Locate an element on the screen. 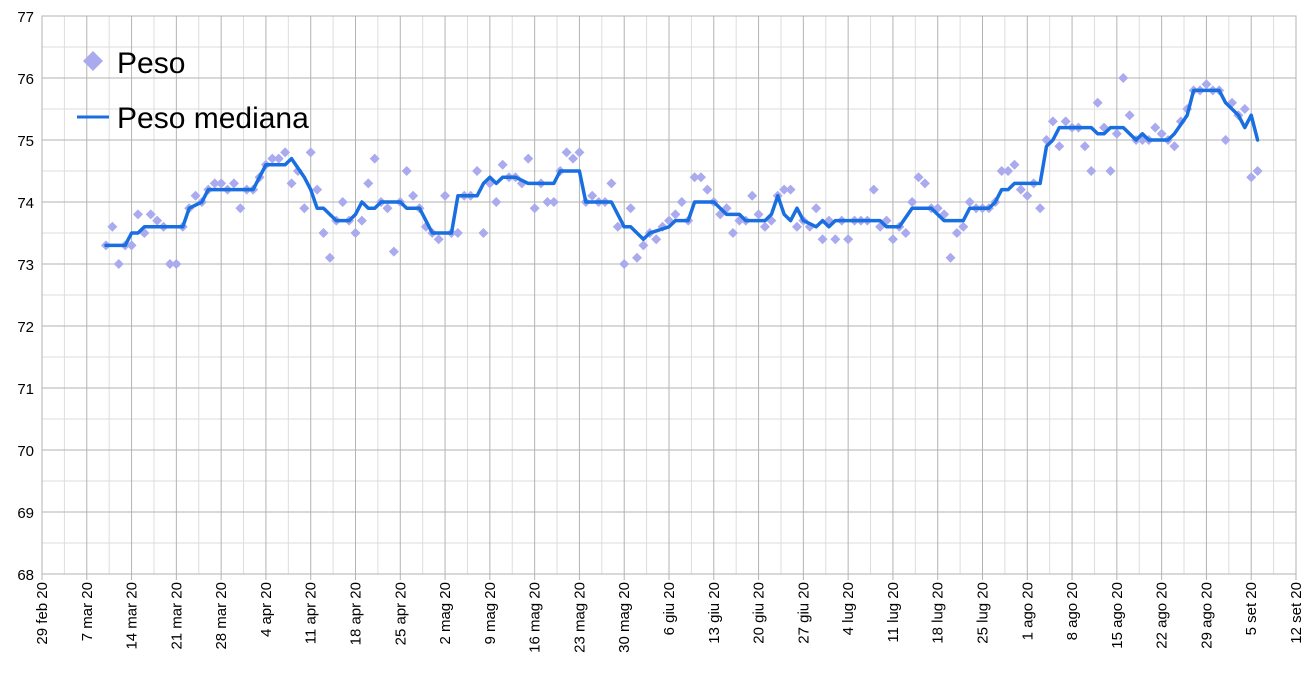 The image size is (1307, 679). x-tick-label: 15 ago 20 is located at coordinates (1117, 615).